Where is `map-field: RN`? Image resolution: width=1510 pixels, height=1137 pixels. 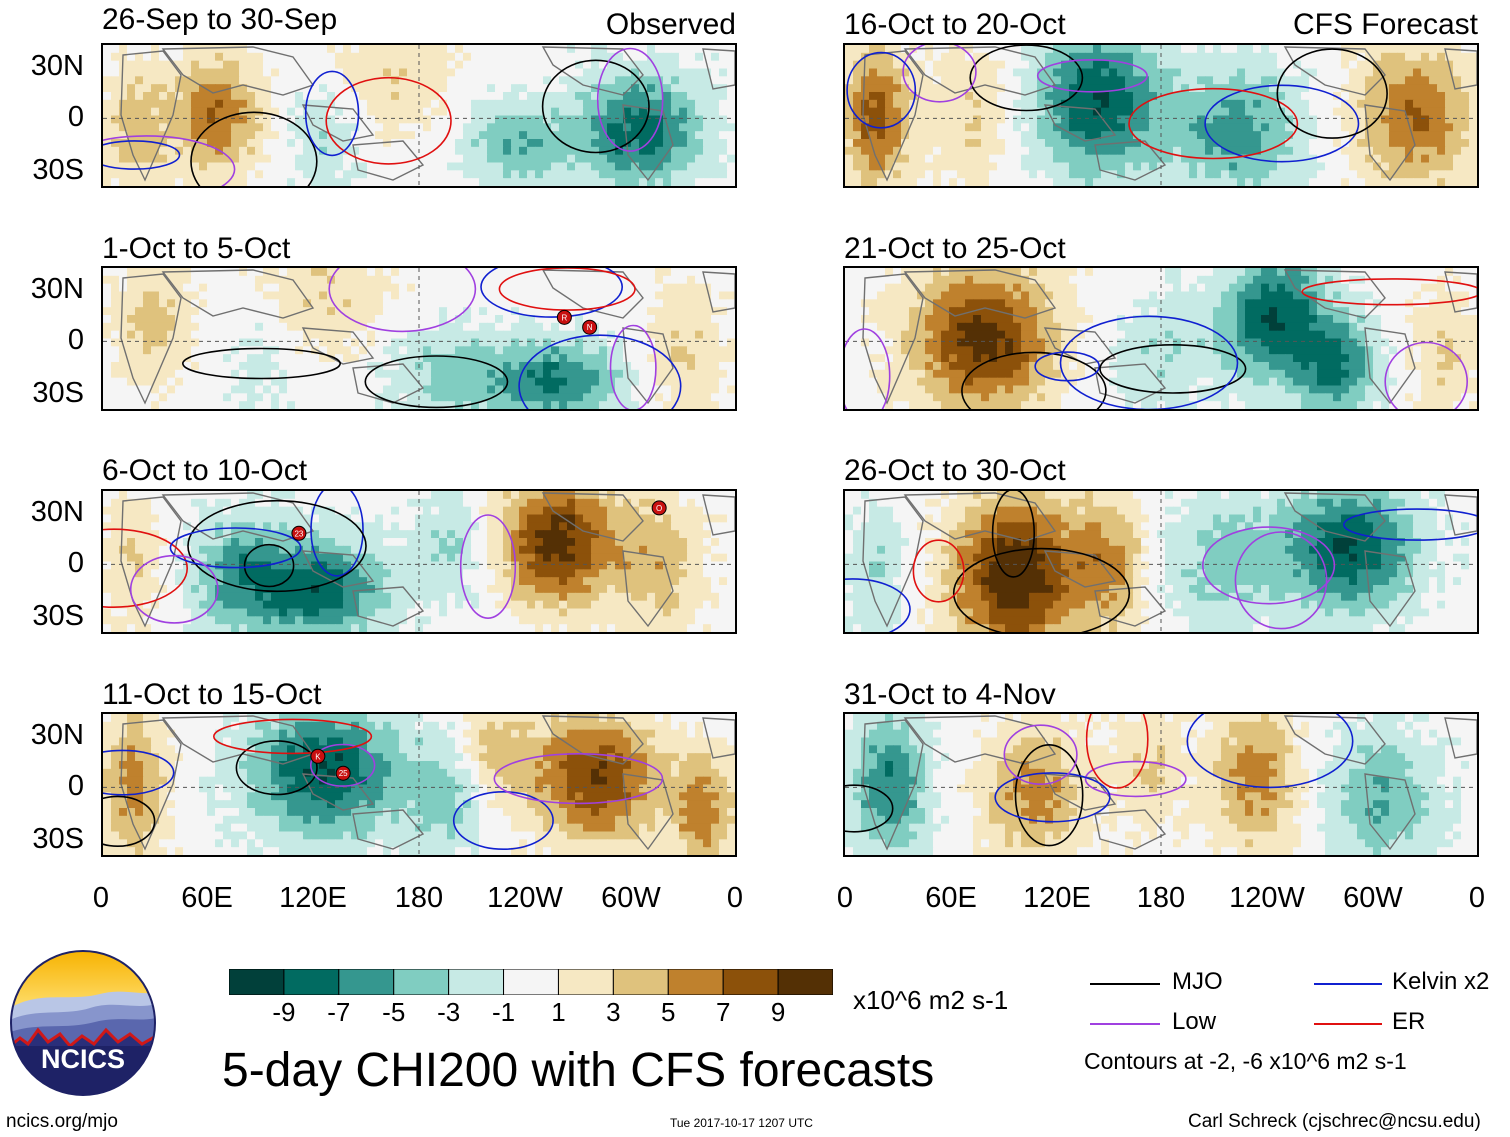
map-field: RN is located at coordinates (419, 338).